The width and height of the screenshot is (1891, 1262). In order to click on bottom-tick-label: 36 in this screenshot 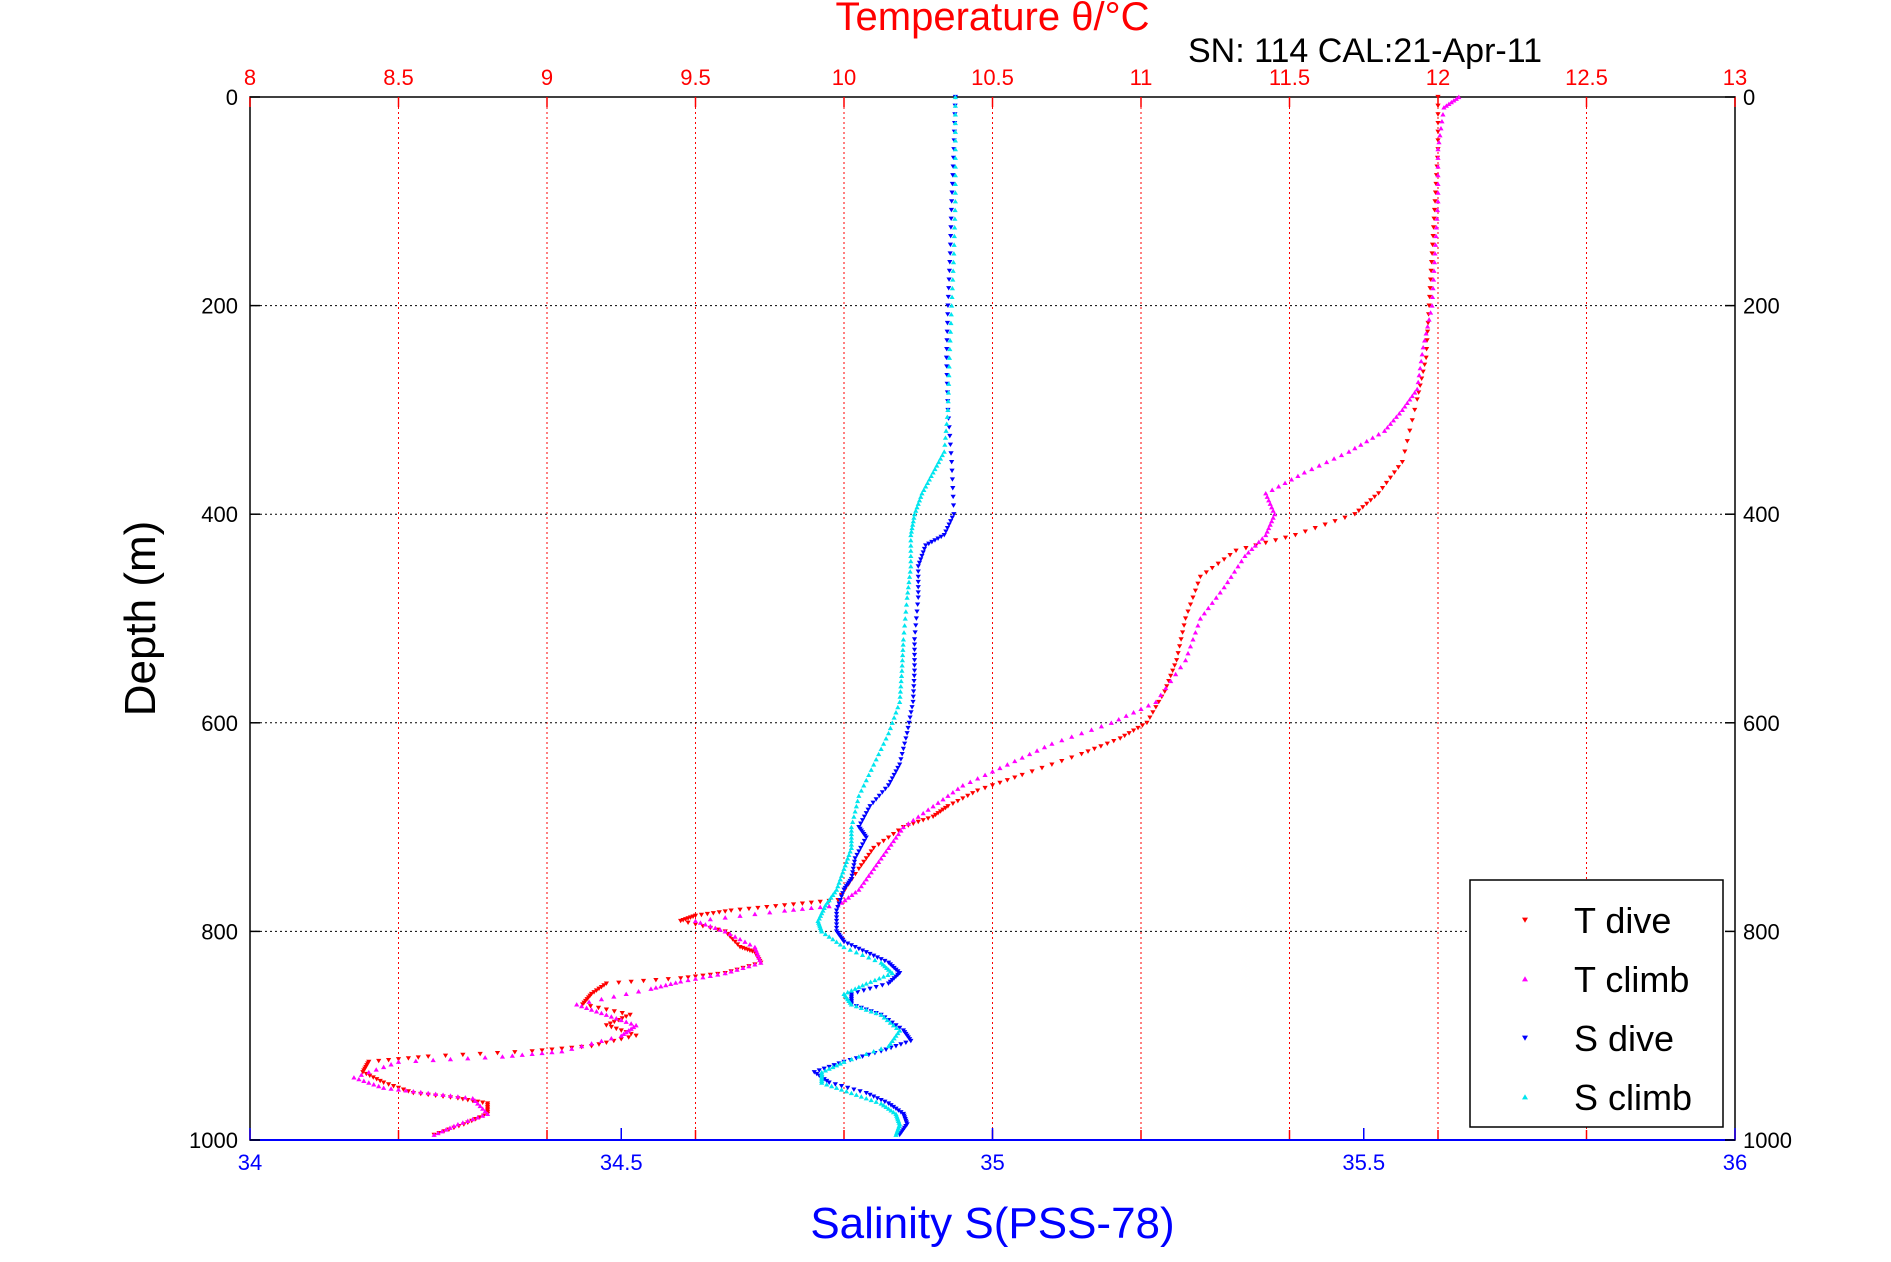, I will do `click(1735, 1162)`.